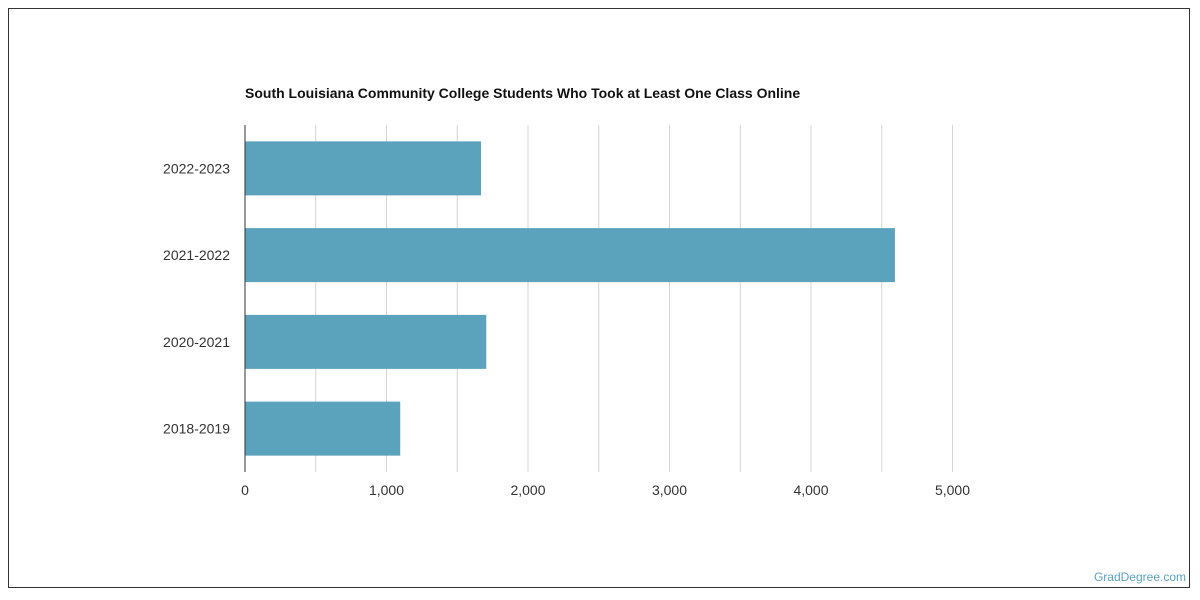  I want to click on bar-2018-2019, so click(323, 428).